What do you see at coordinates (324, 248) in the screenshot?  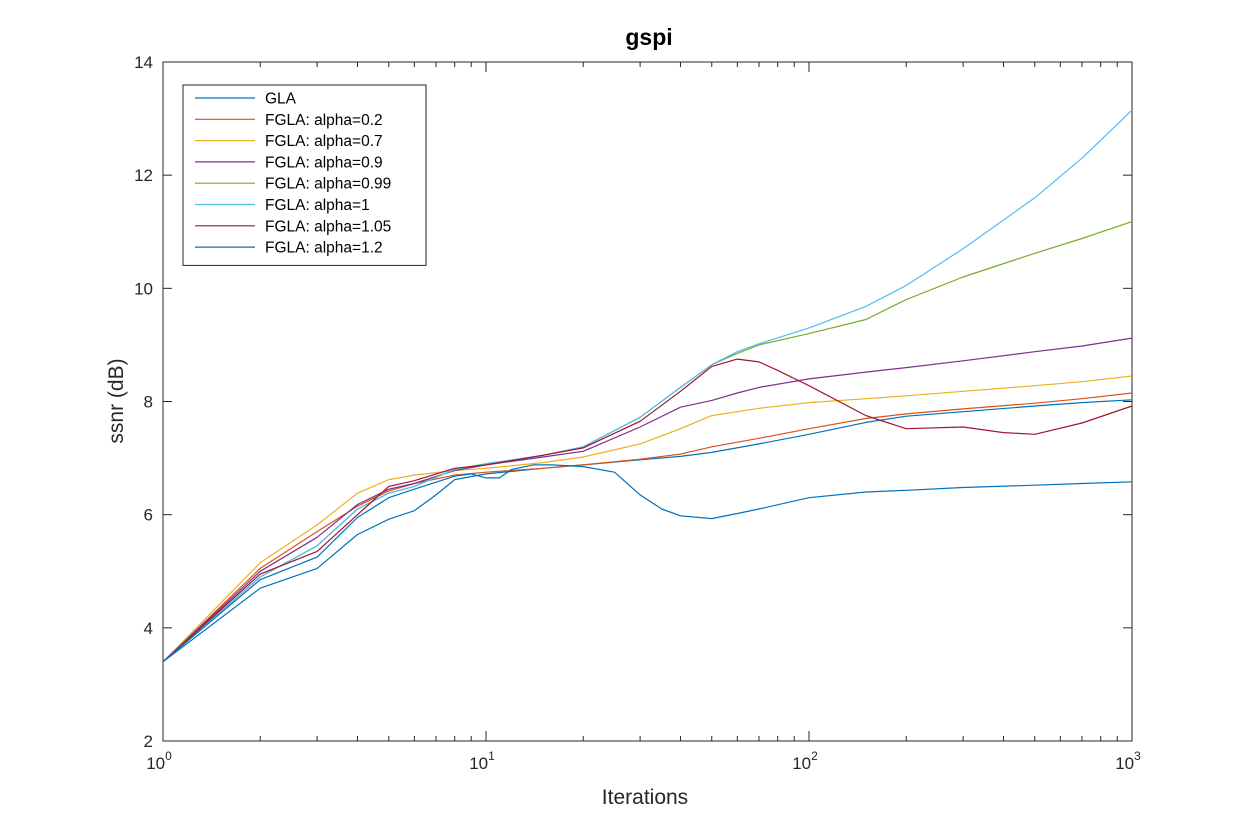 I see `legend-label: FGLA: alpha=1.2` at bounding box center [324, 248].